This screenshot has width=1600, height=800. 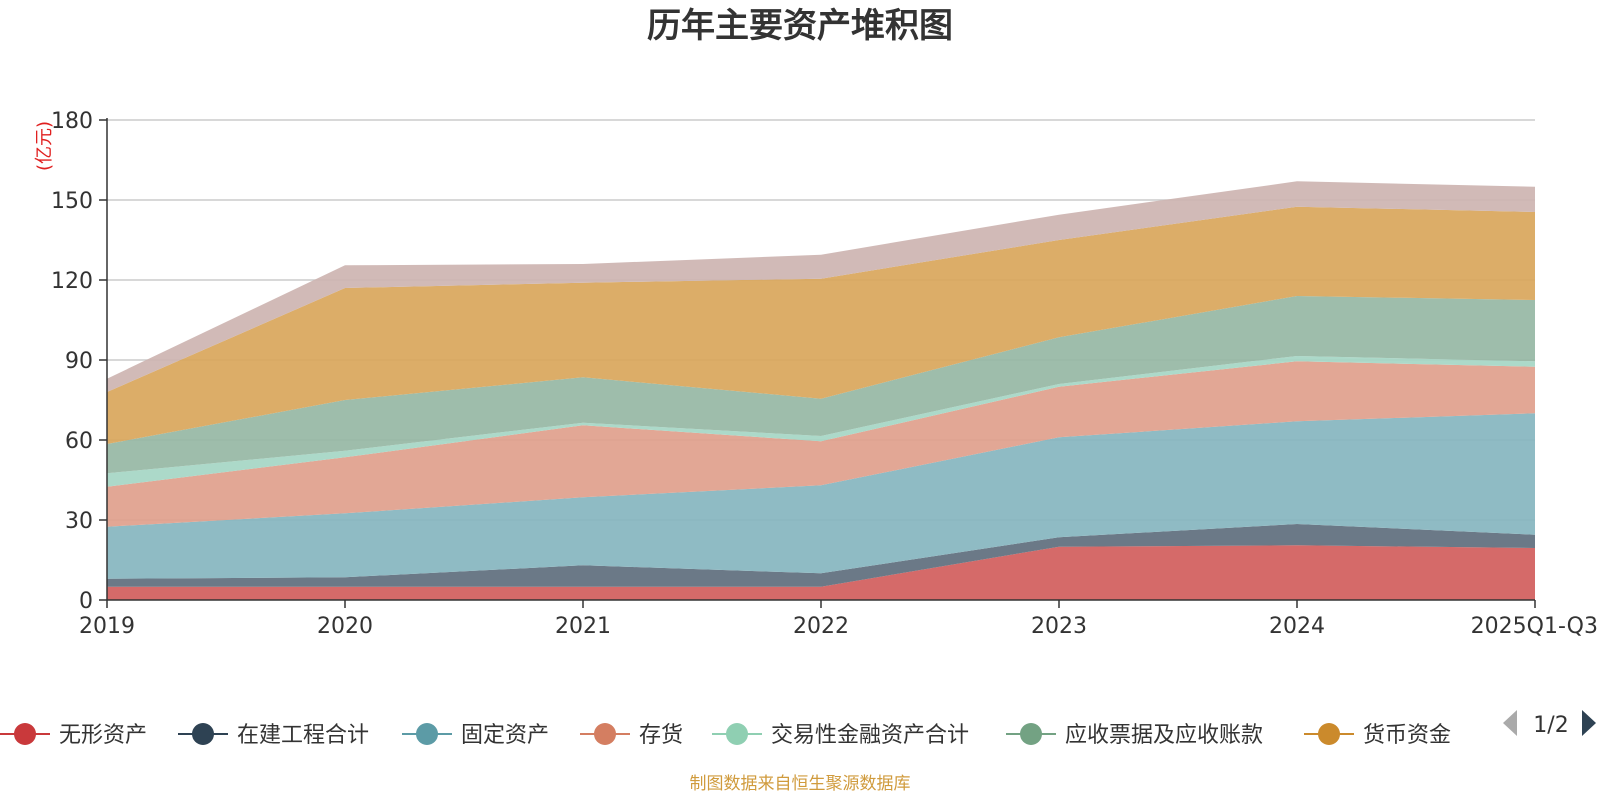 I want to click on y-tick-label: 90, so click(x=79, y=361).